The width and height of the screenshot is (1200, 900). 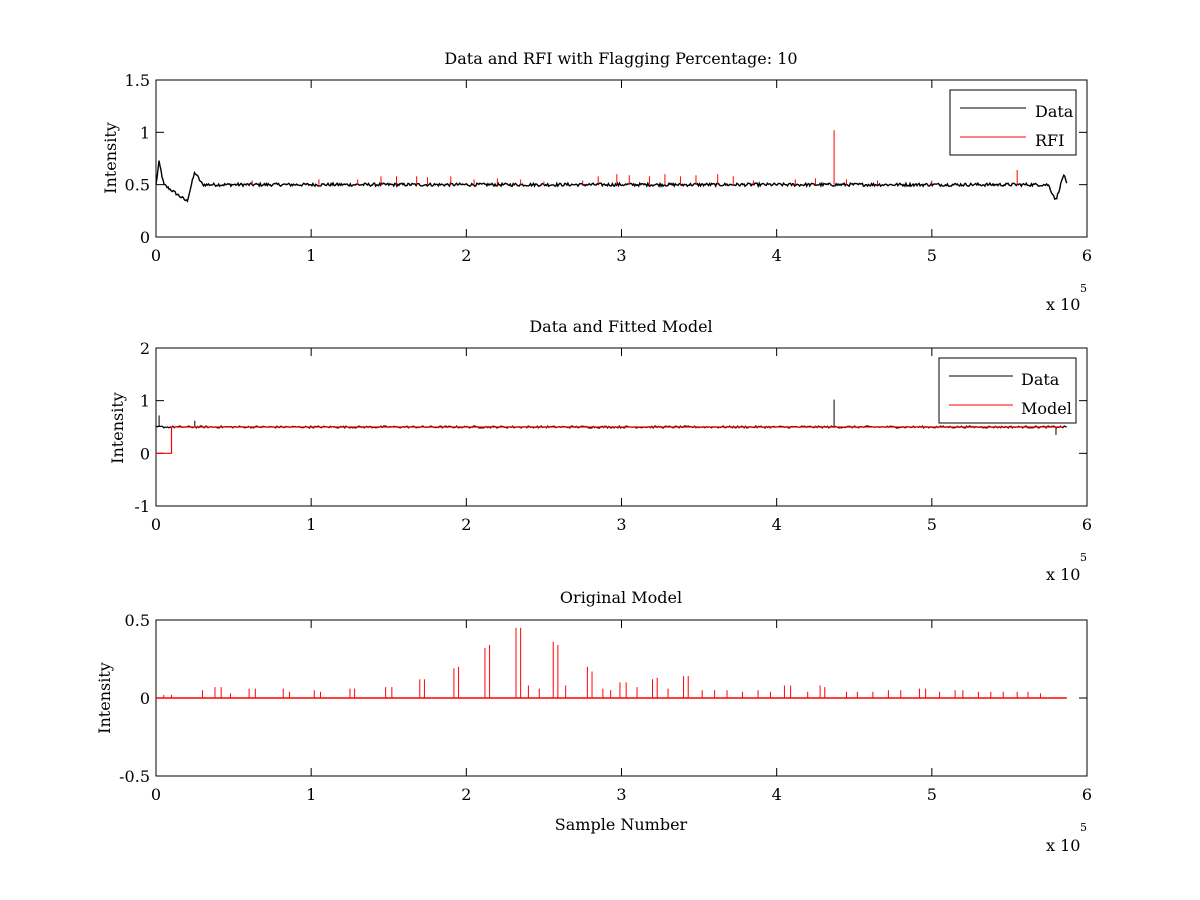 I want to click on panel-1-axes-box, so click(x=621, y=158).